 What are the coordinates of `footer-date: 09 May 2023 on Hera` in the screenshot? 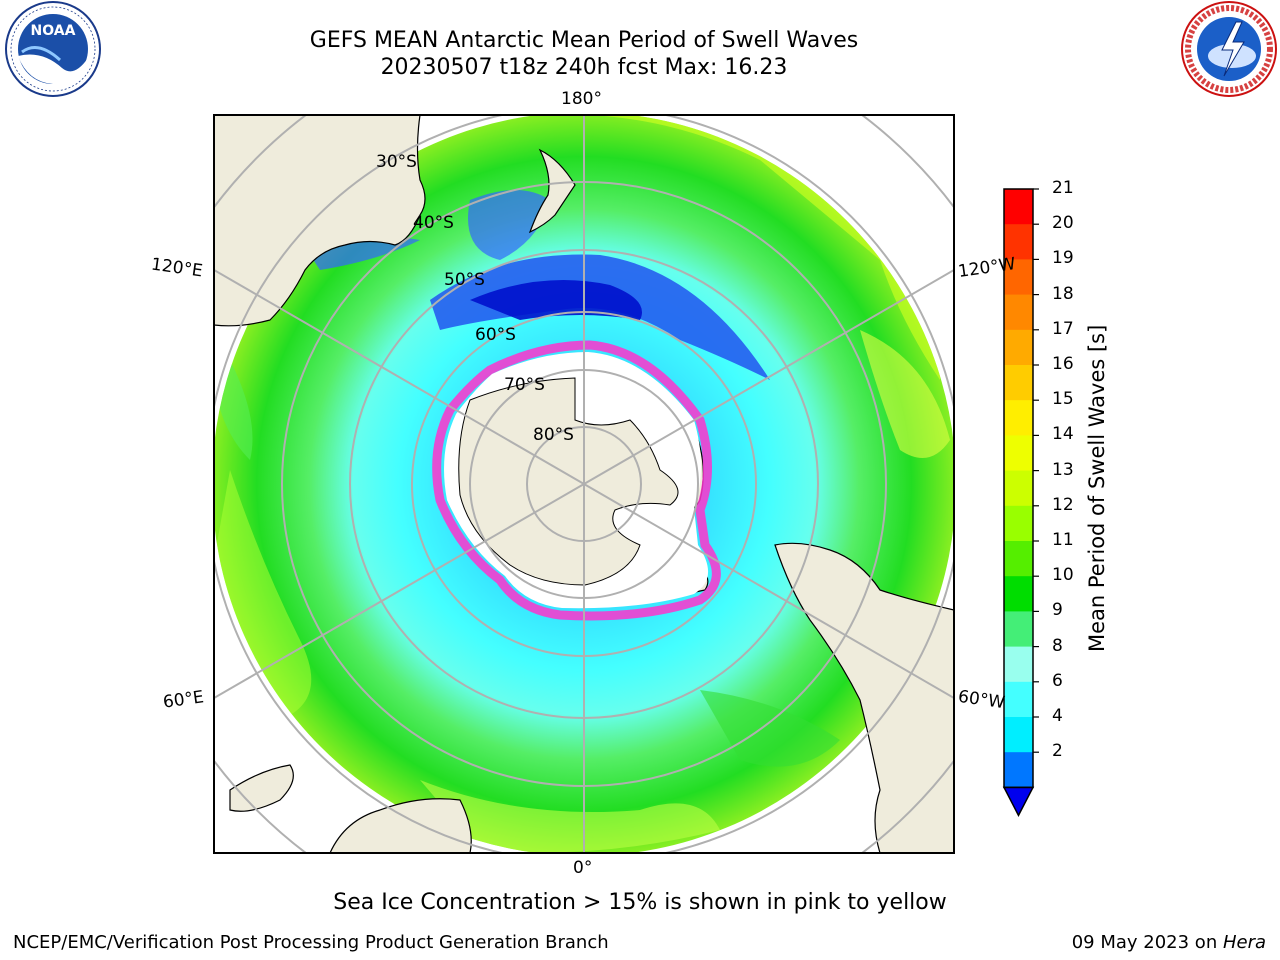 It's located at (1169, 942).